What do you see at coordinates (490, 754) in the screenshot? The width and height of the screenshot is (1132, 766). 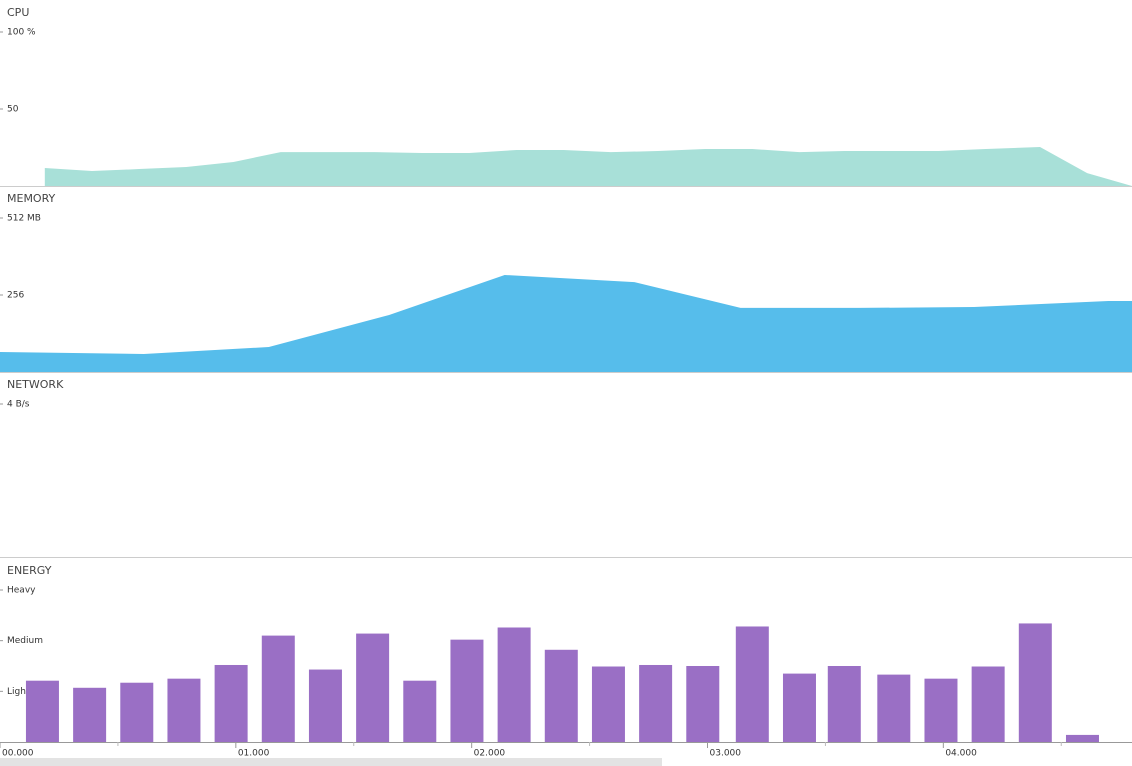 I see `x-tick-label: 02.000` at bounding box center [490, 754].